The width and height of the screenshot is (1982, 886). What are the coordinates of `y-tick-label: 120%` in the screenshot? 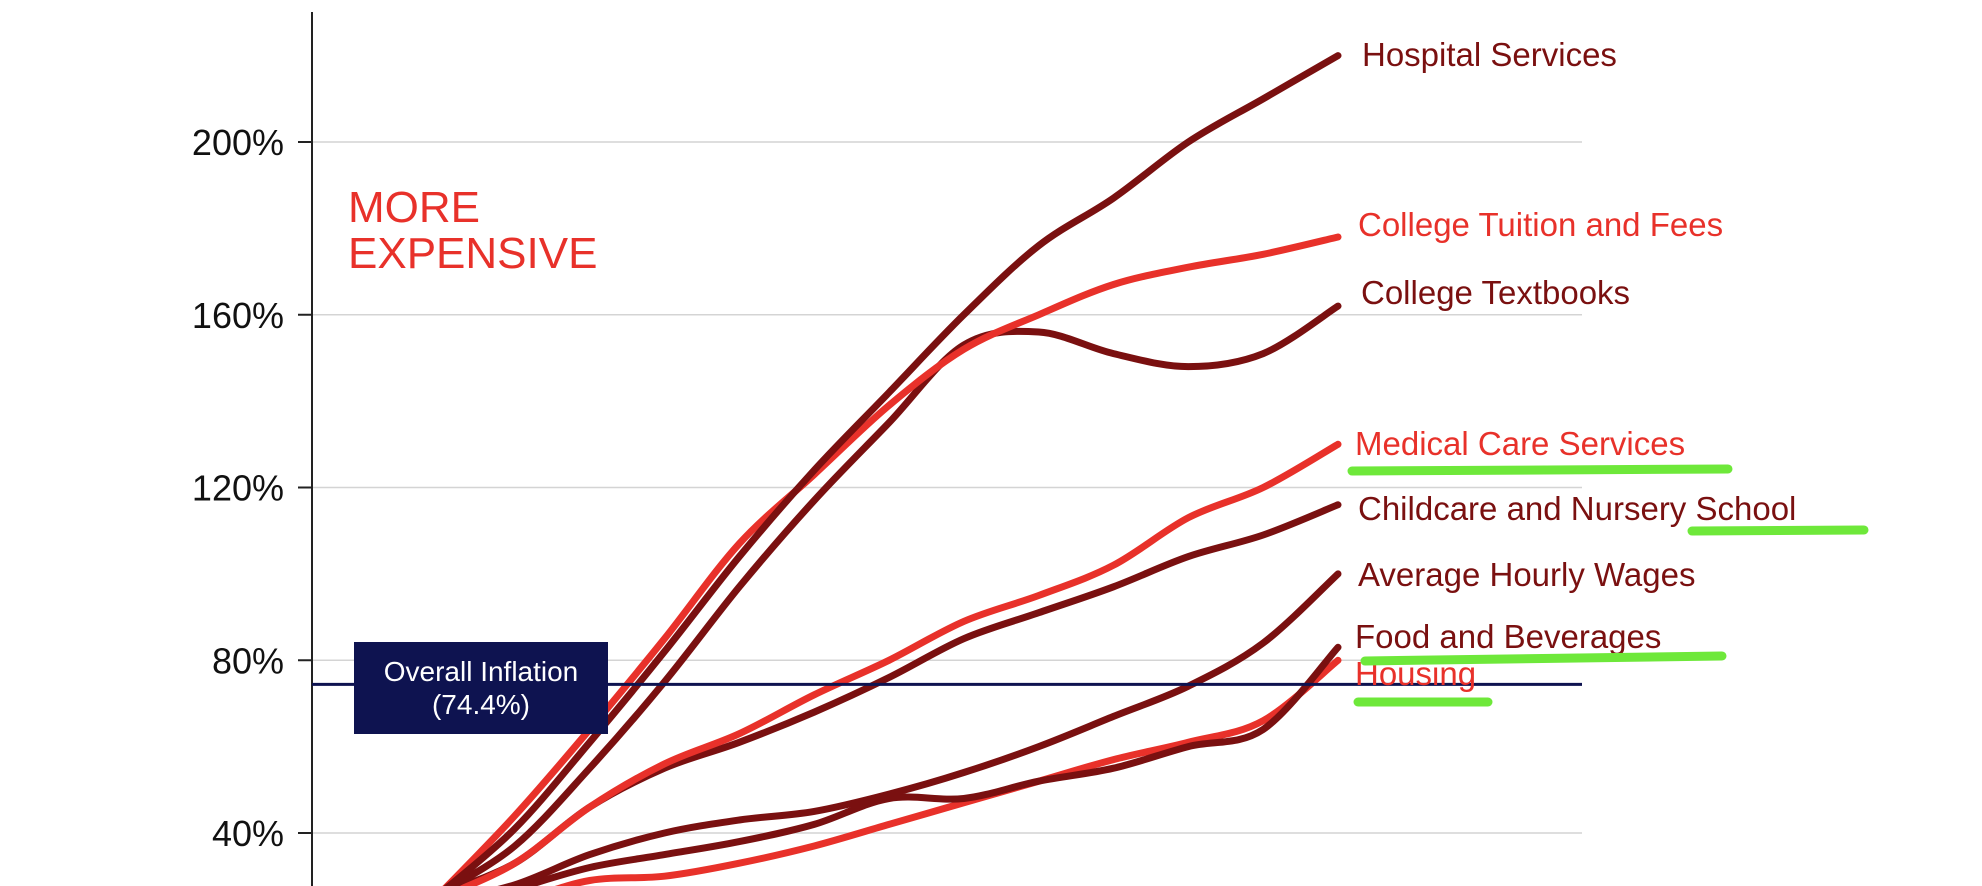 It's located at (238, 488).